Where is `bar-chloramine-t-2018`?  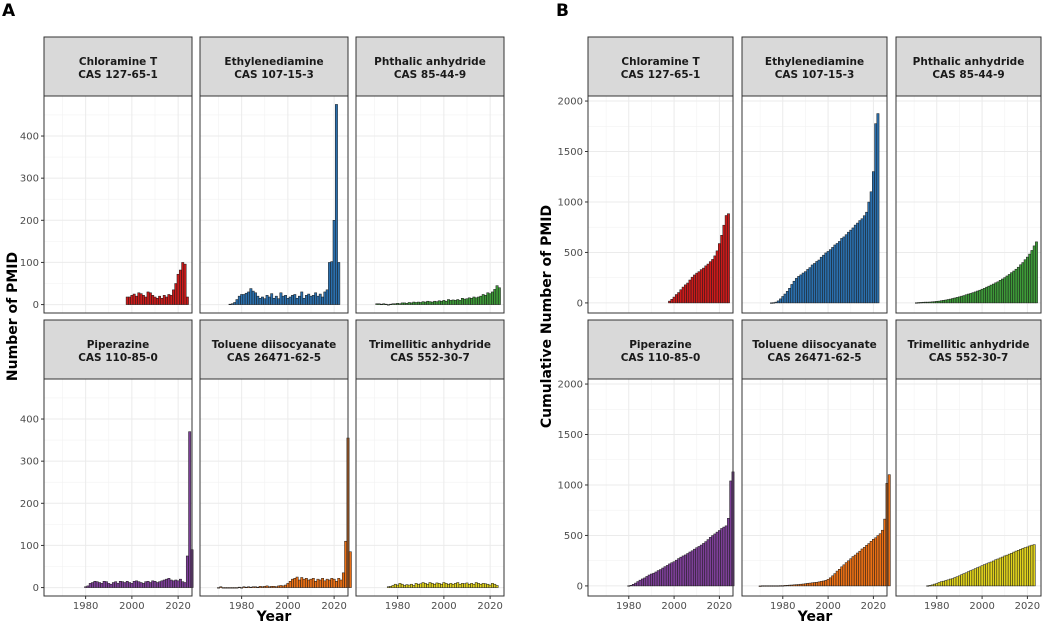
bar-chloramine-t-2018 is located at coordinates (715, 279).